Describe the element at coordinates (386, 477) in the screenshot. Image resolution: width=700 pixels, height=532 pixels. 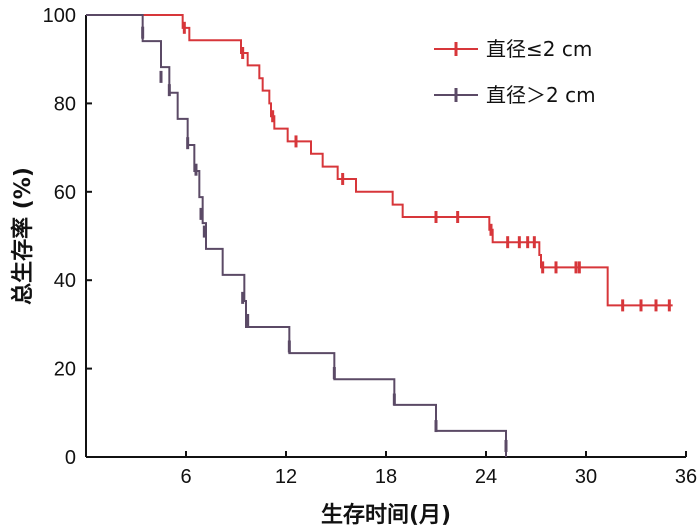
I see `x-tick-label: 18` at that location.